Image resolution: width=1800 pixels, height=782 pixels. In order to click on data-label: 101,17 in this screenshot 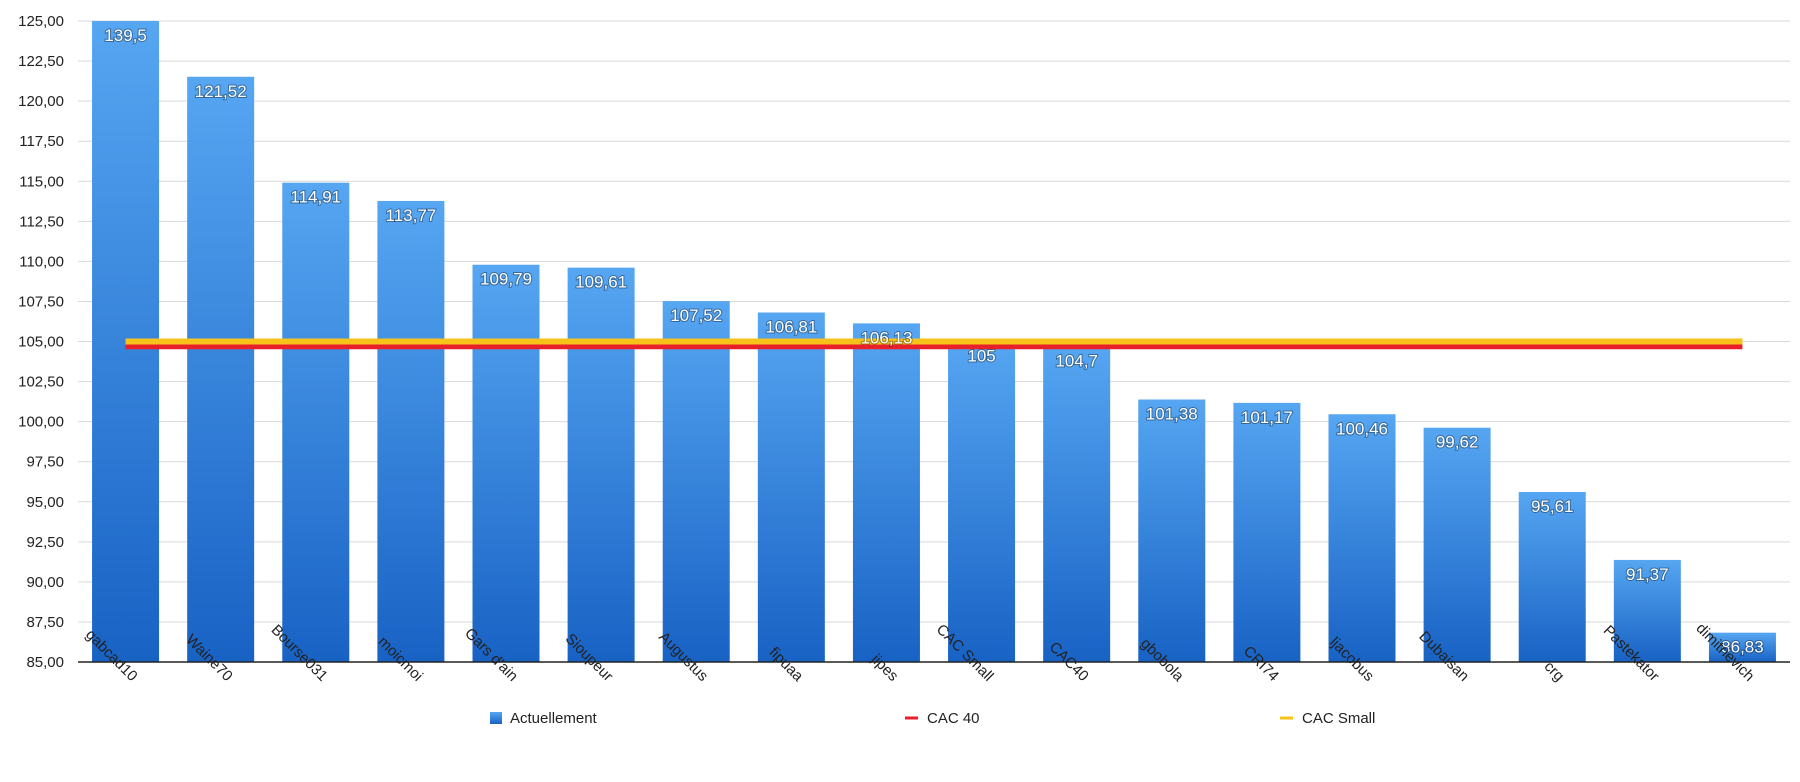, I will do `click(1267, 417)`.